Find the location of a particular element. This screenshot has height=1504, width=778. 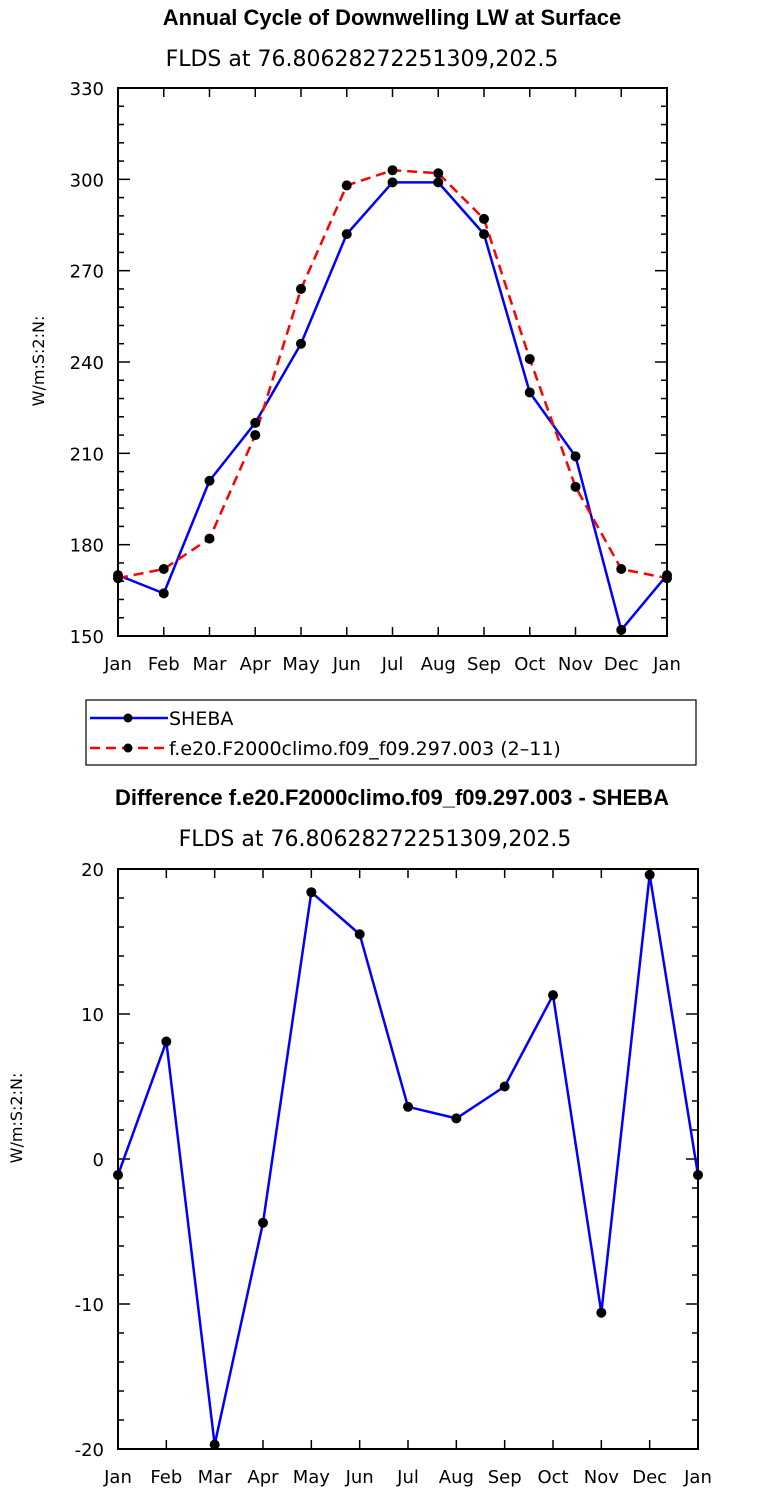

y-tick-label: 10 is located at coordinates (92, 1015).